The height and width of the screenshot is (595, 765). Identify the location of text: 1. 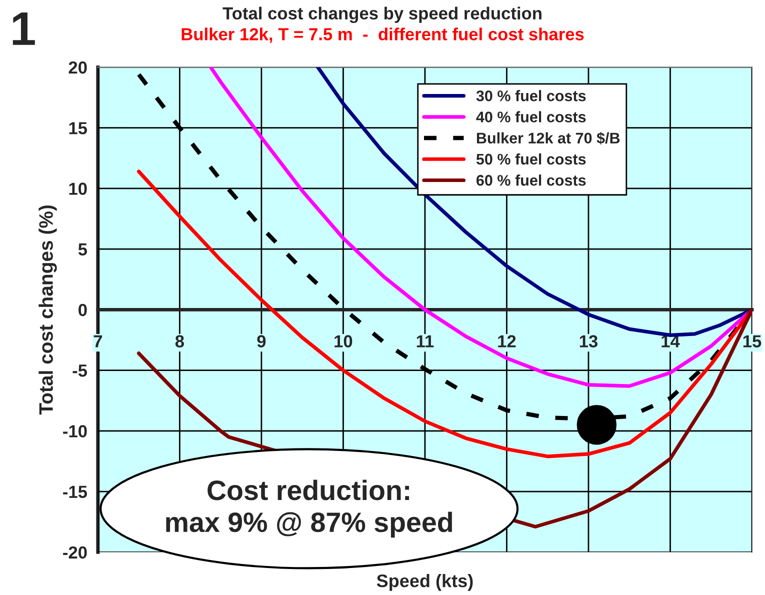
(23, 28).